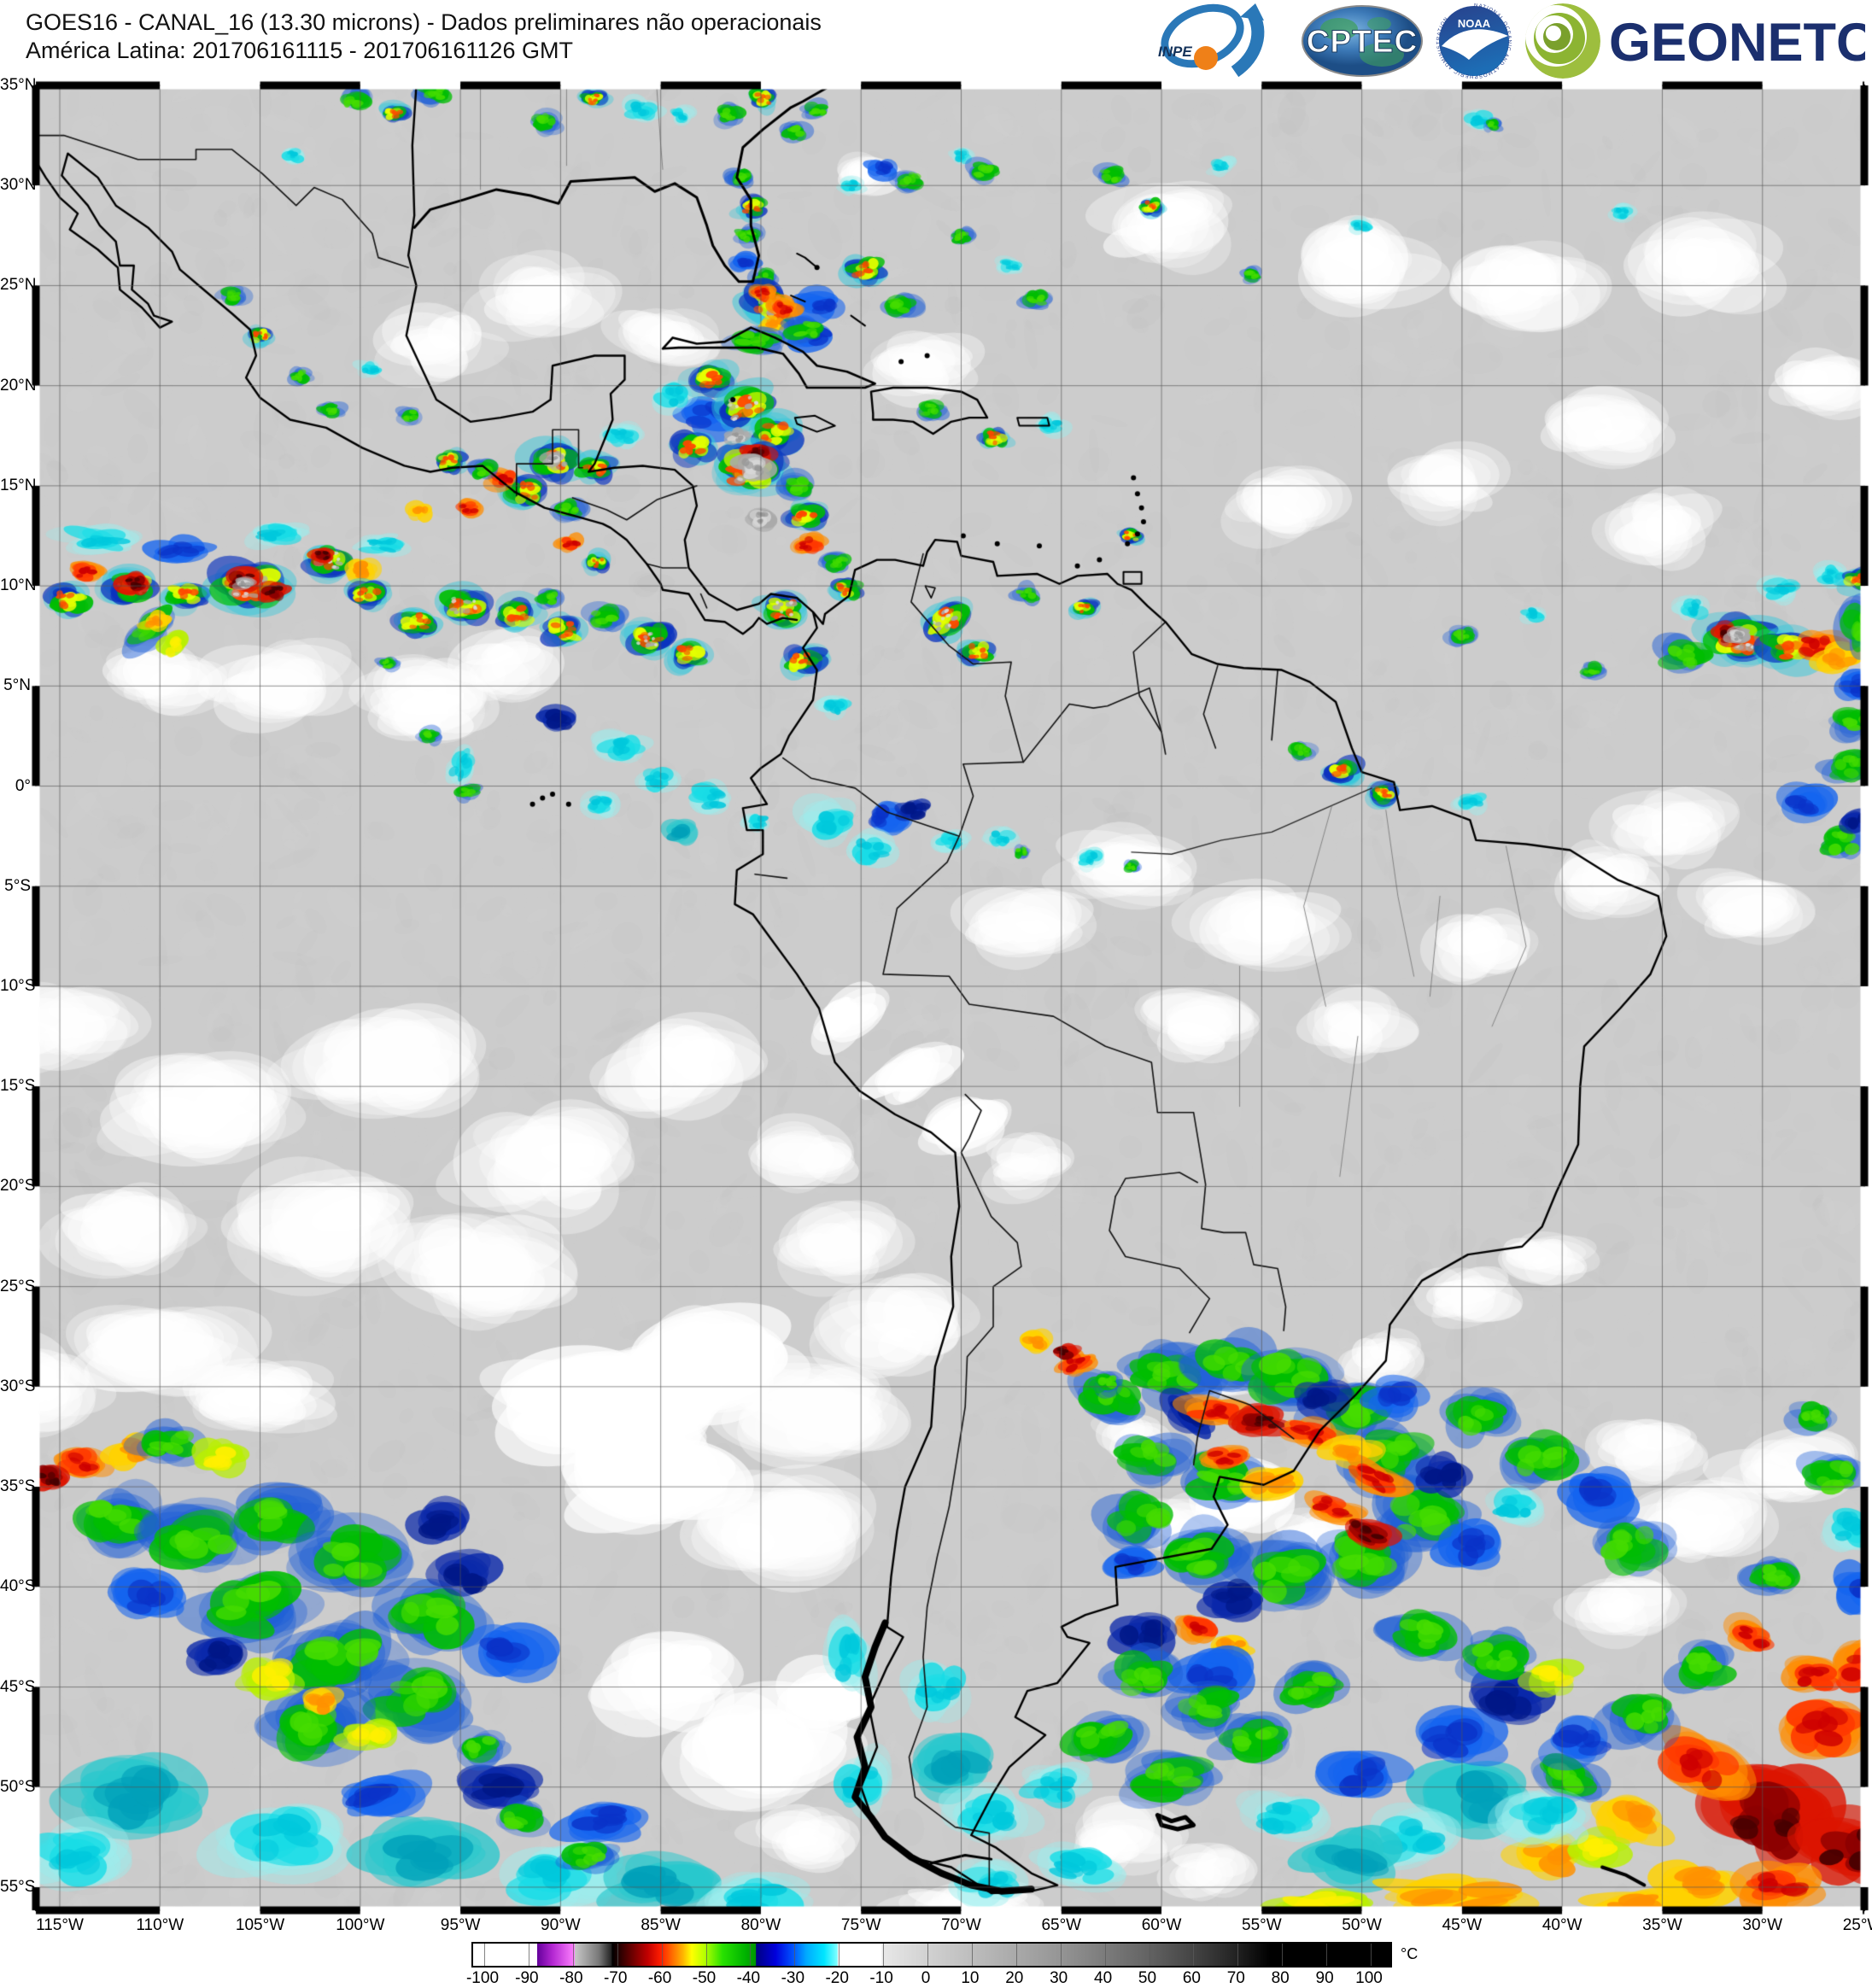  I want to click on lon-label: 85°W, so click(661, 1925).